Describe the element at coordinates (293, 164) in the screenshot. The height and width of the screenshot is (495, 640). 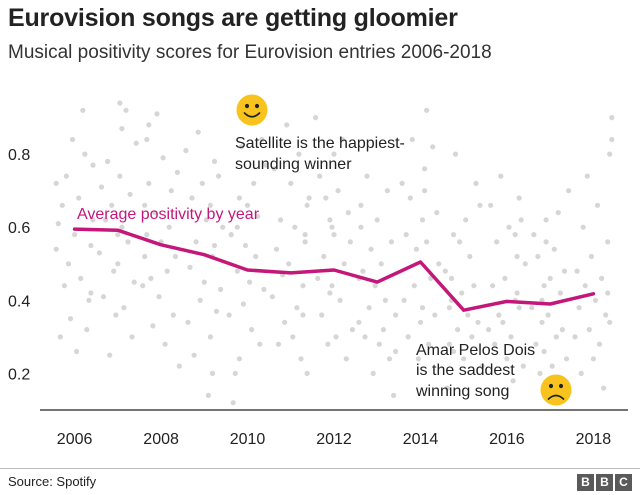
I see `happiest-line-2: sounding winner` at that location.